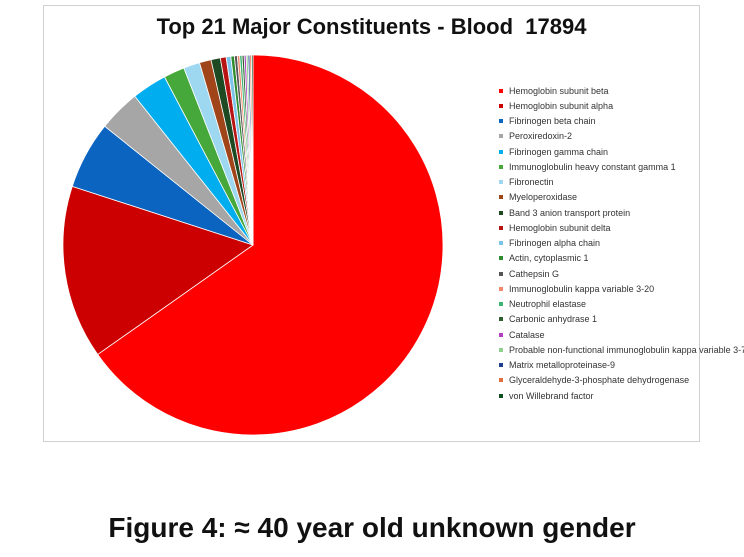  What do you see at coordinates (599, 304) in the screenshot?
I see `legend-item: Neutrophil elastase` at bounding box center [599, 304].